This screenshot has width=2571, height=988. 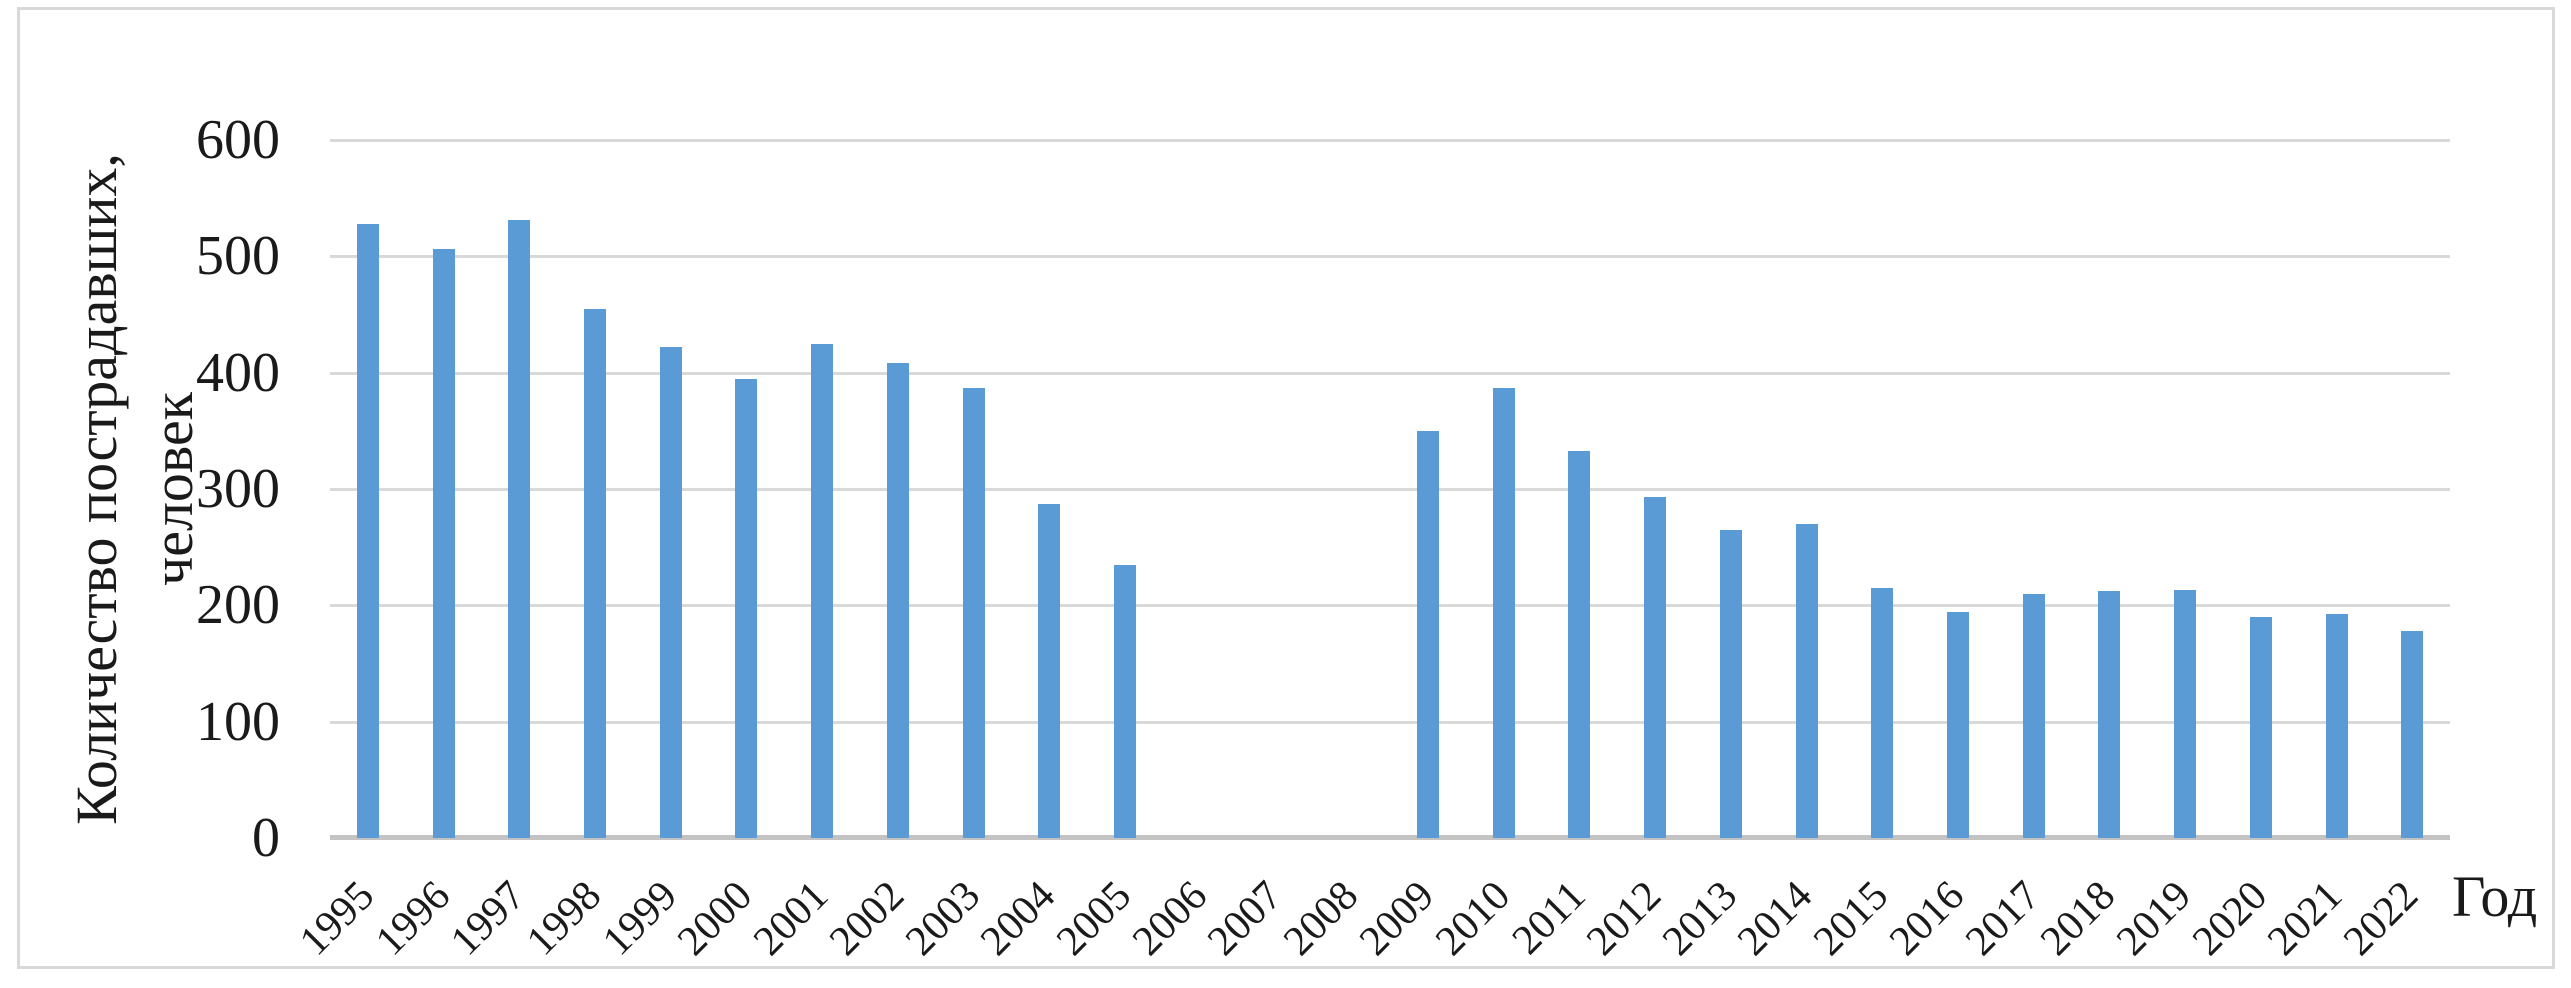 I want to click on bar-slot-2012, so click(x=1655, y=489).